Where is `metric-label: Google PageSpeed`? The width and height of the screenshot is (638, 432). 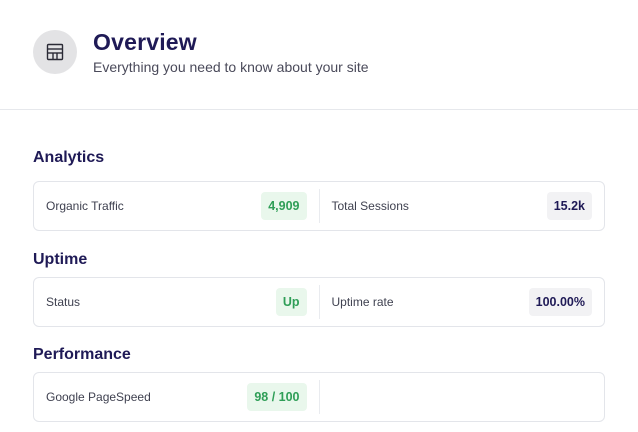
metric-label: Google PageSpeed is located at coordinates (98, 397).